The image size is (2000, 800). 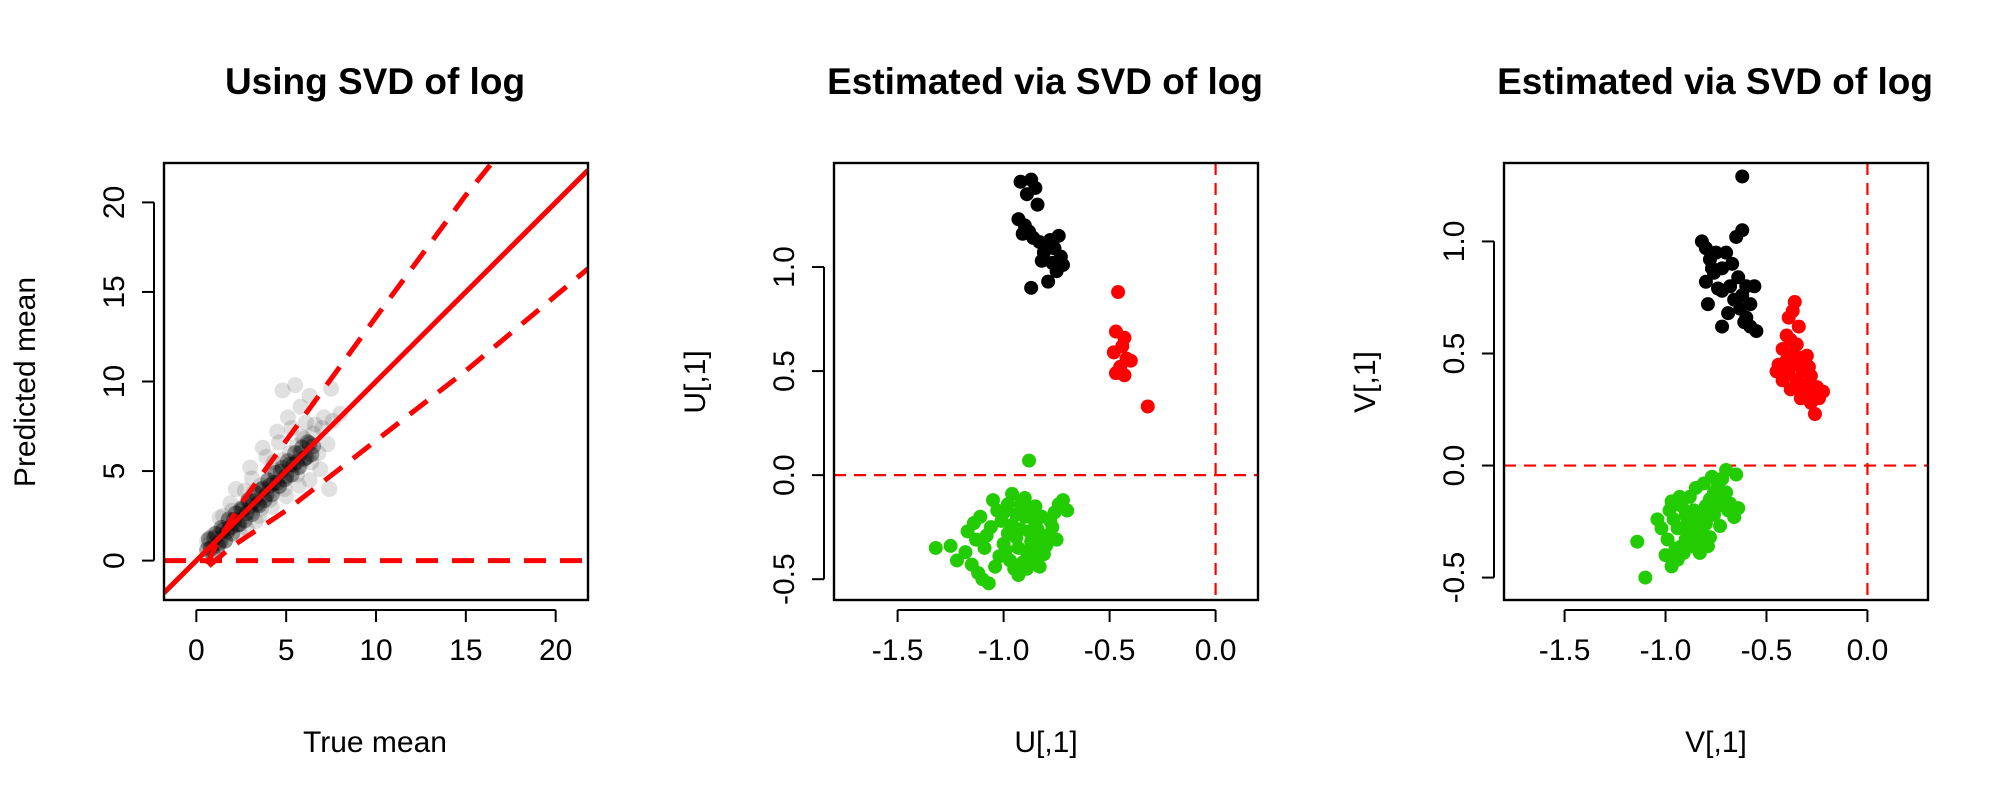 I want to click on identity-line, so click(x=376, y=381).